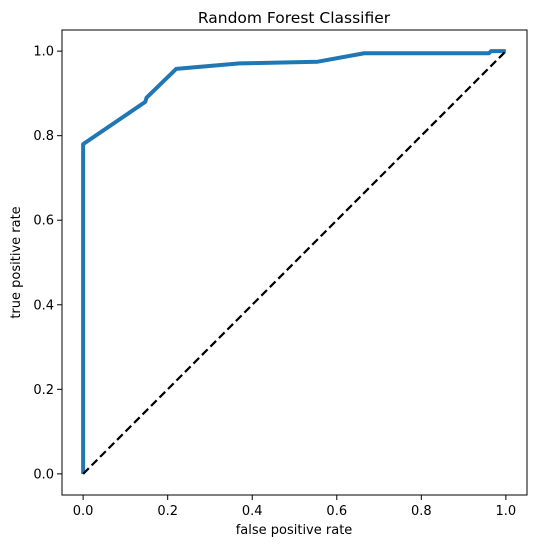 This screenshot has height=547, width=536. I want to click on chart-title: Random Forest Classifier, so click(294, 18).